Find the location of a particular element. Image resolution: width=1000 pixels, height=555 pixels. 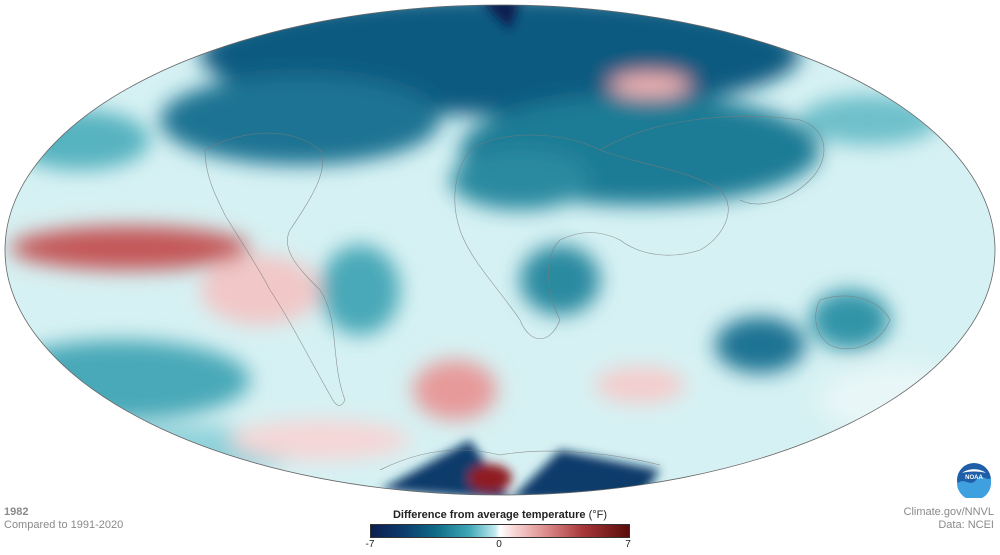

map-caption: 1982 Compared to 1991-2020 is located at coordinates (63, 519).